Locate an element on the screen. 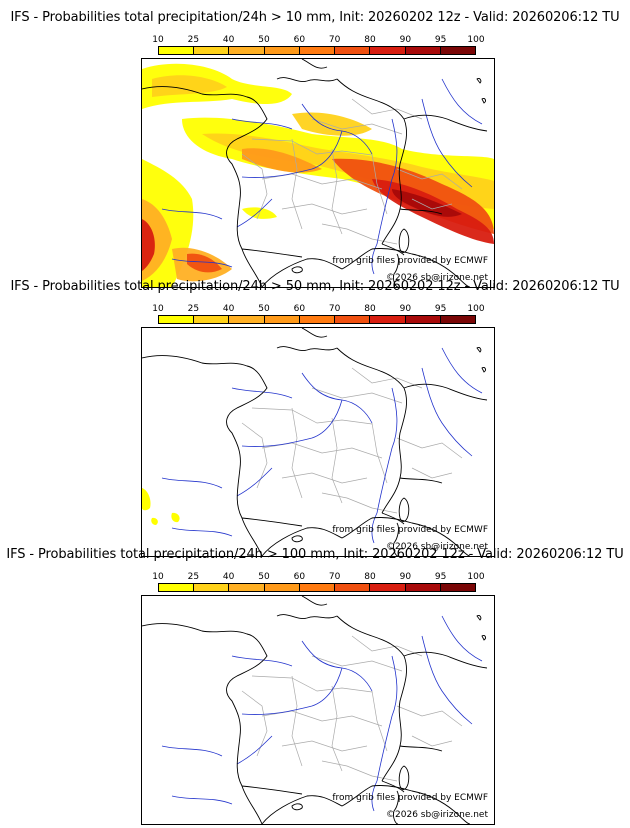  colorbar-tick-label: 70 is located at coordinates (334, 309).